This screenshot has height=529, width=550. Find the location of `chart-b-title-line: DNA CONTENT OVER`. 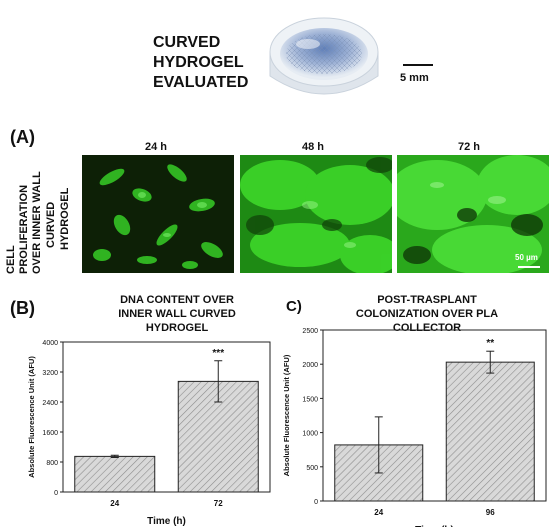

chart-b-title-line: DNA CONTENT OVER is located at coordinates (177, 300).